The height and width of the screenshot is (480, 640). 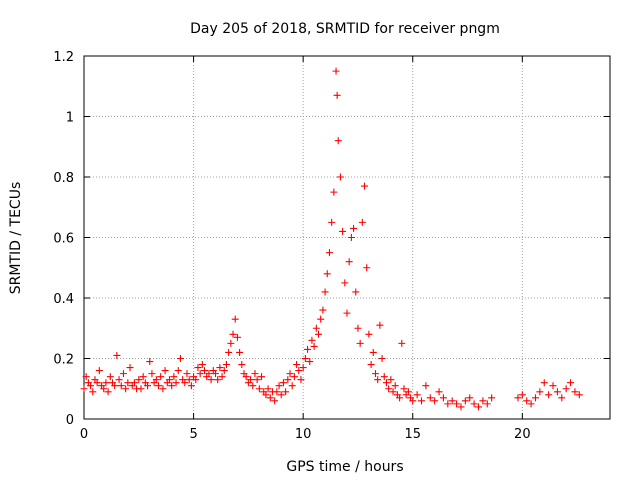 What do you see at coordinates (70, 420) in the screenshot?
I see `y-tick-label: 0` at bounding box center [70, 420].